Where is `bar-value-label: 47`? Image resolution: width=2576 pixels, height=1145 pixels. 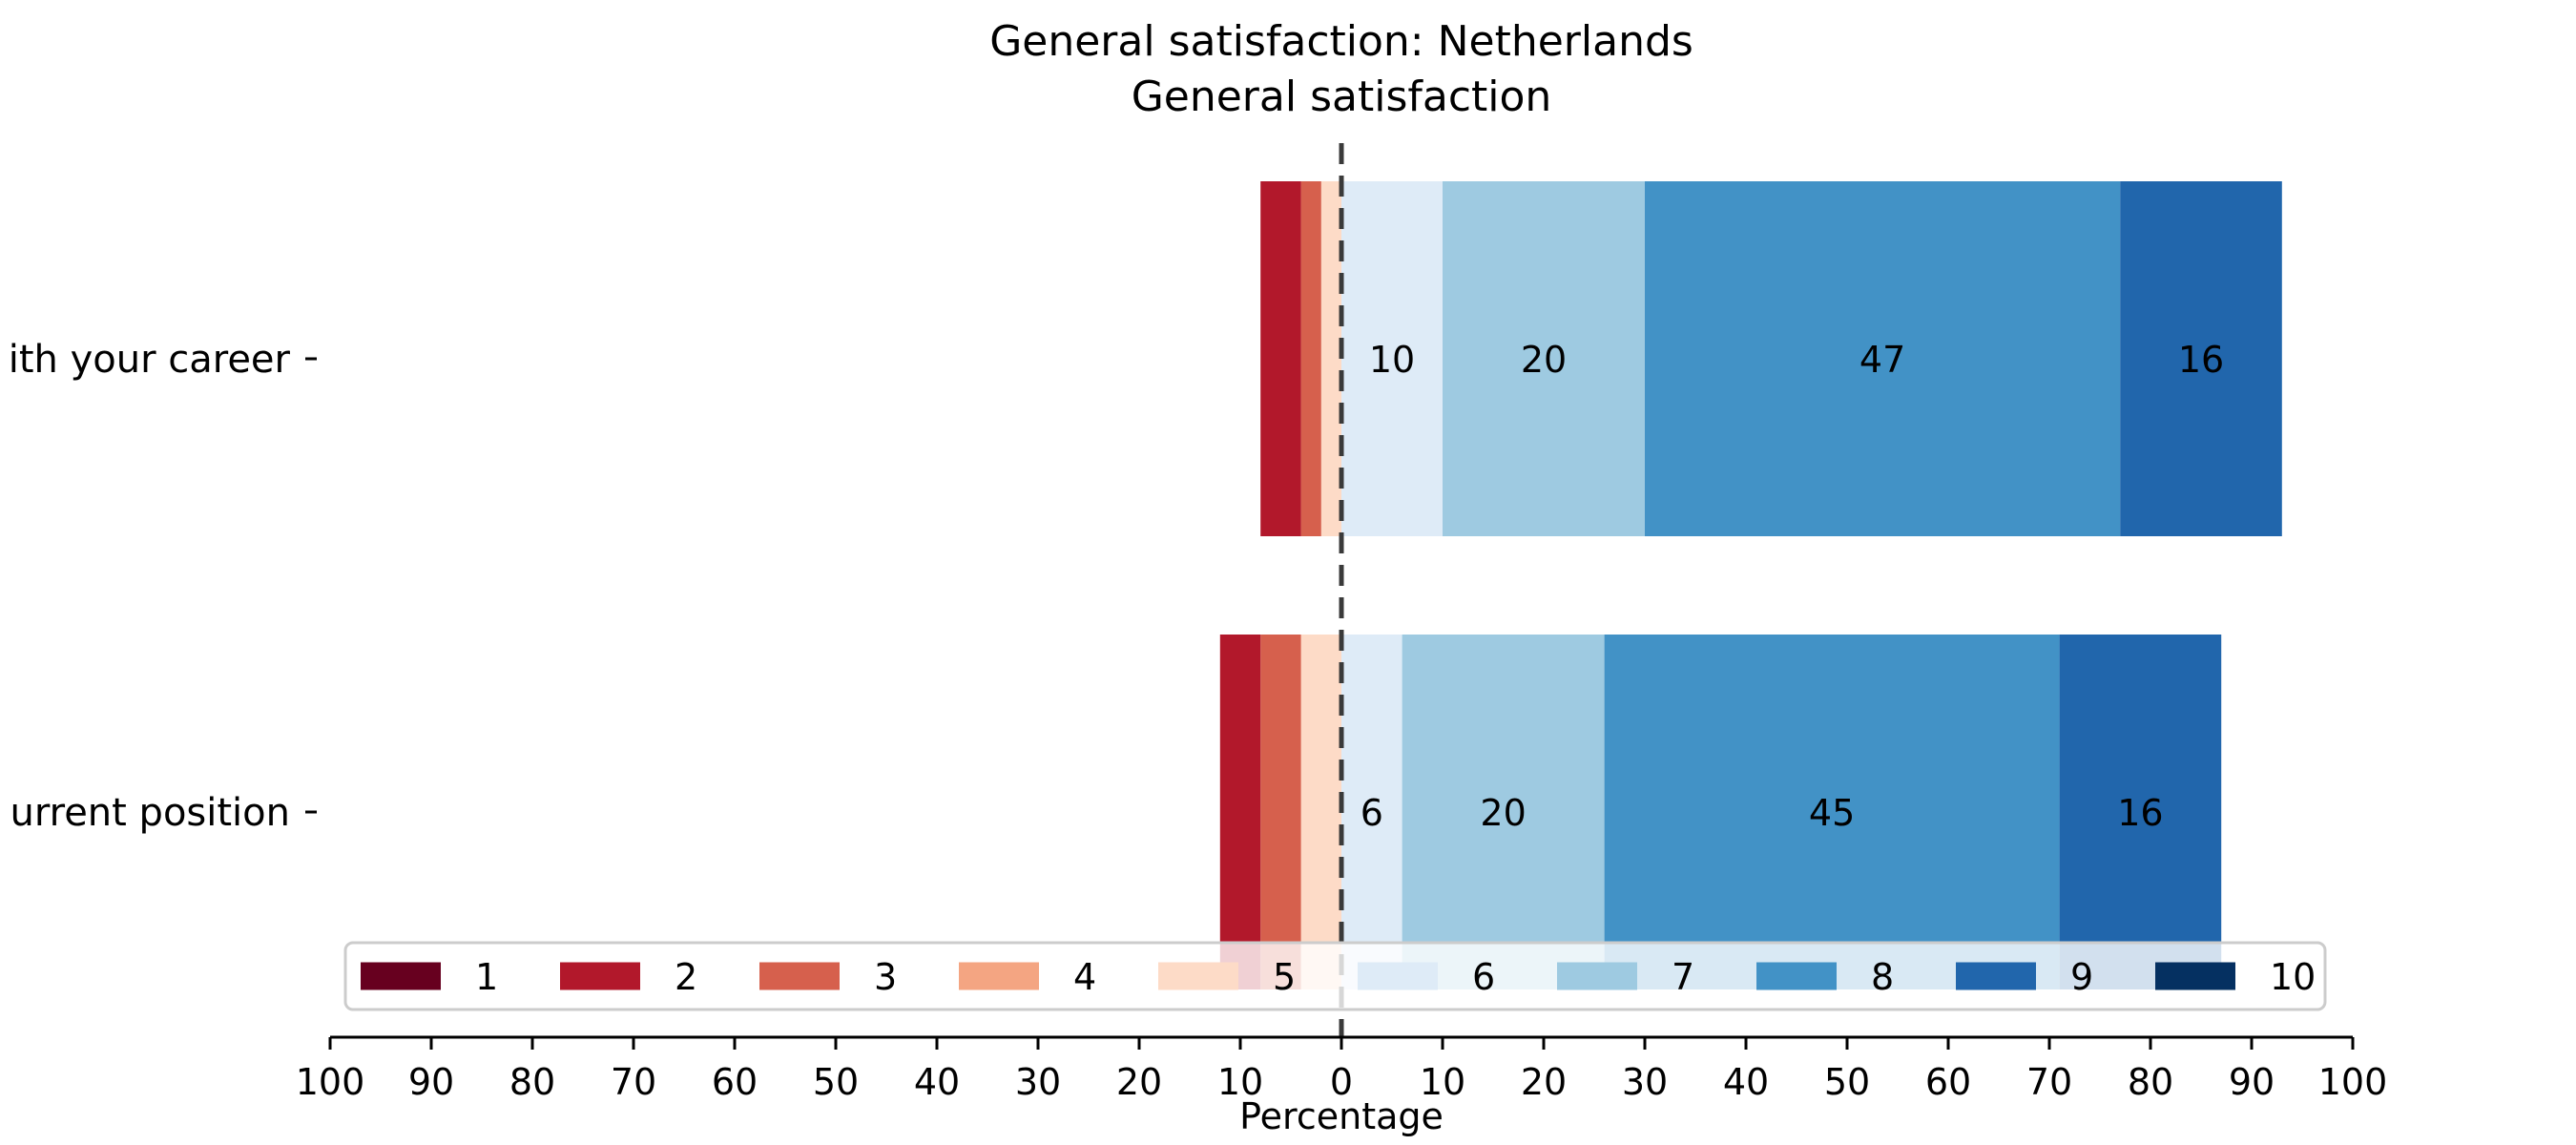
bar-value-label: 47 is located at coordinates (1882, 360).